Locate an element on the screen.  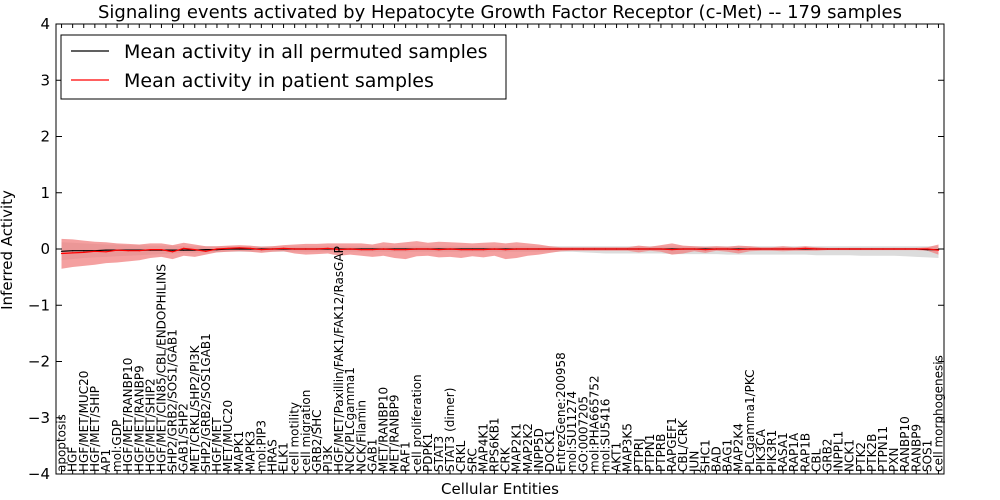
category-label: mol:PHA665752 is located at coordinates (594, 423).